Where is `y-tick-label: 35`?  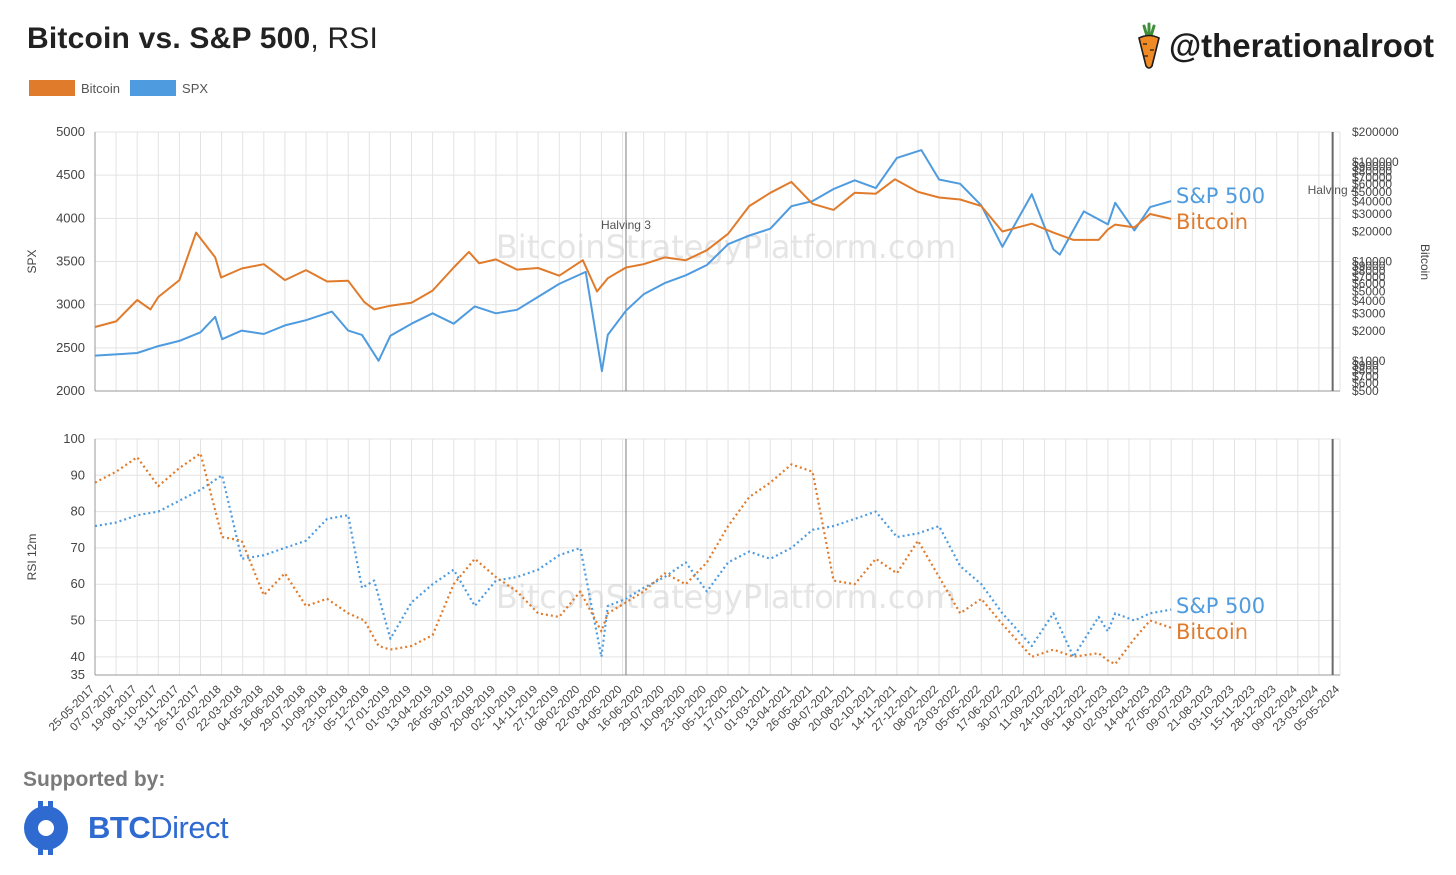
y-tick-label: 35 is located at coordinates (78, 674).